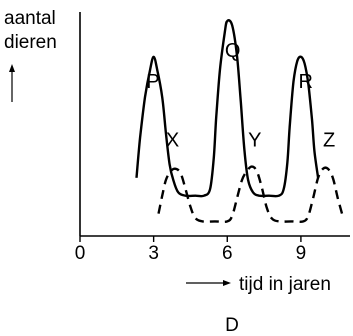  I want to click on x-tick-label-1: 3, so click(153, 253).